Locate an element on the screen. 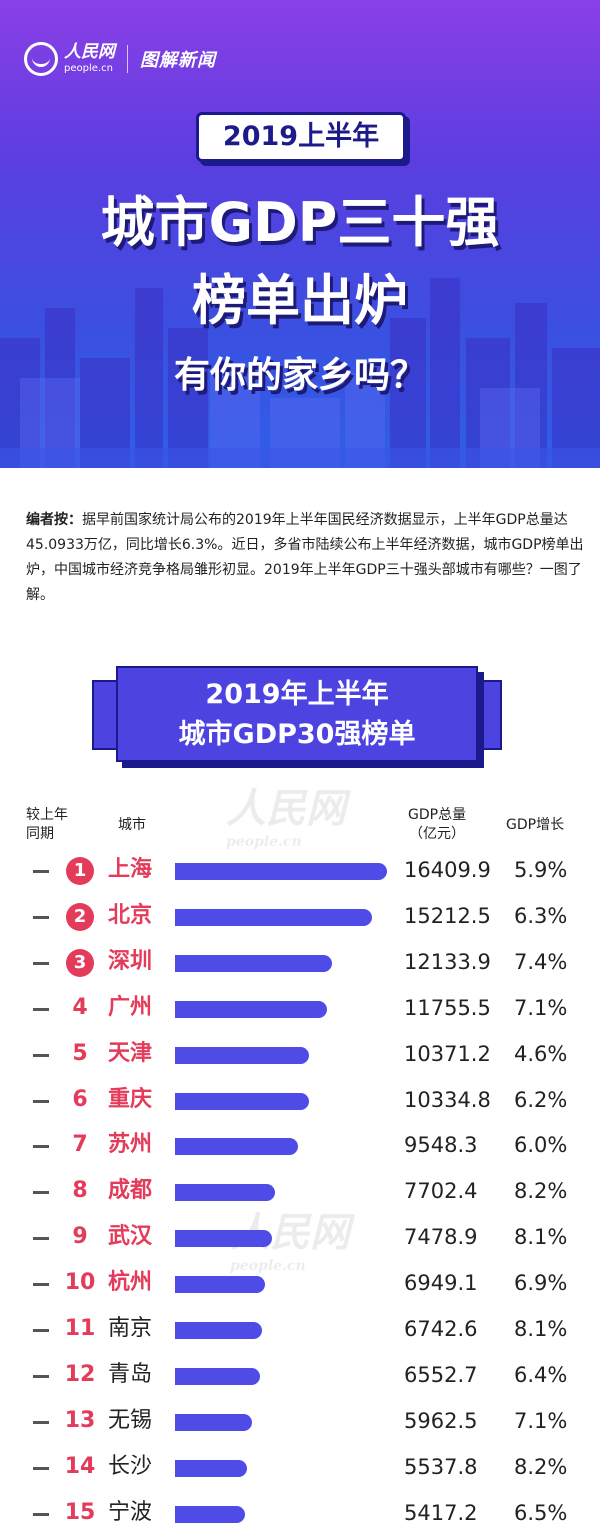  city-name: 青岛 is located at coordinates (130, 1374).